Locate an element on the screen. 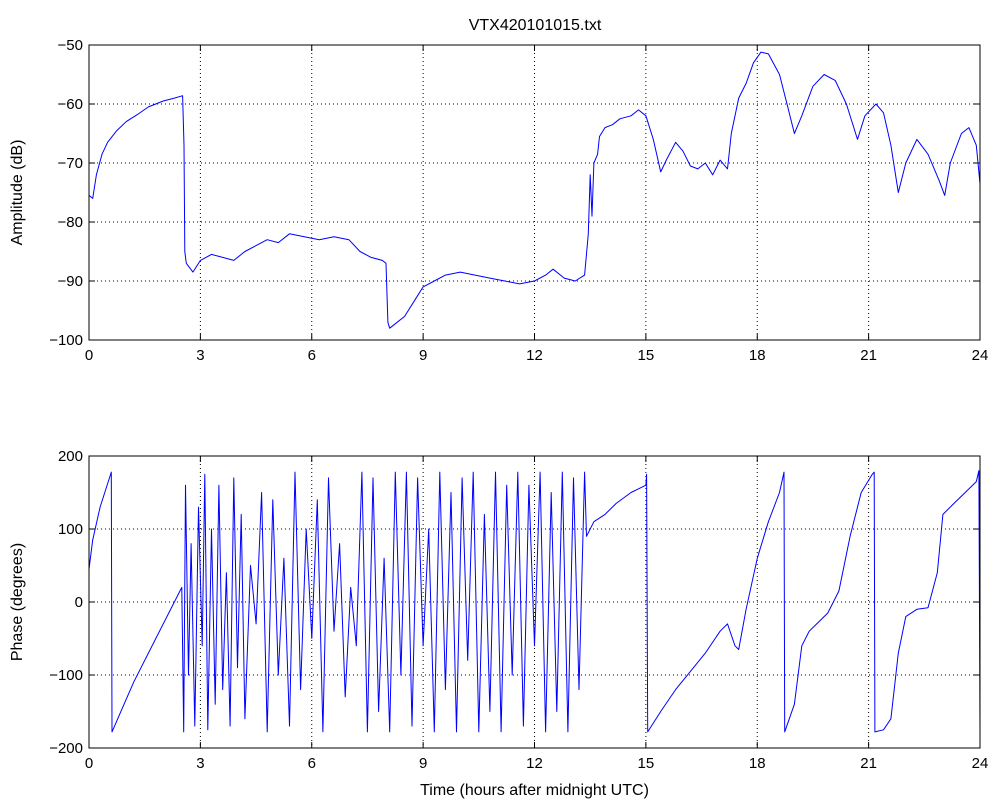  y-tick-label: −50 is located at coordinates (70, 45).